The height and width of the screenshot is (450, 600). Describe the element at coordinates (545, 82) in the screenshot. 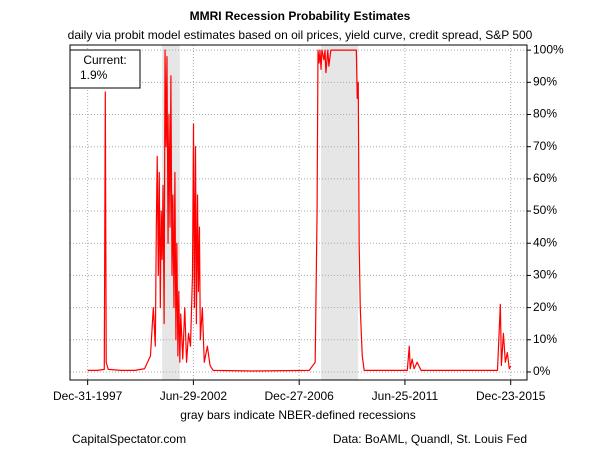

I see `y-tick-label: 90%` at that location.